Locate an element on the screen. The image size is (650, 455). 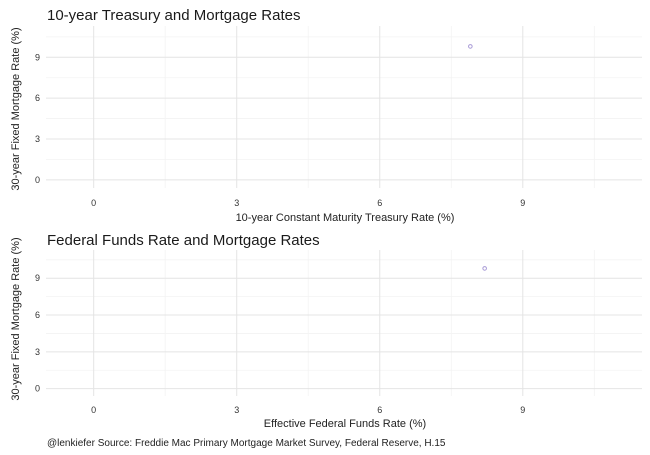
treasury-x-tick-label: 3 is located at coordinates (236, 203).